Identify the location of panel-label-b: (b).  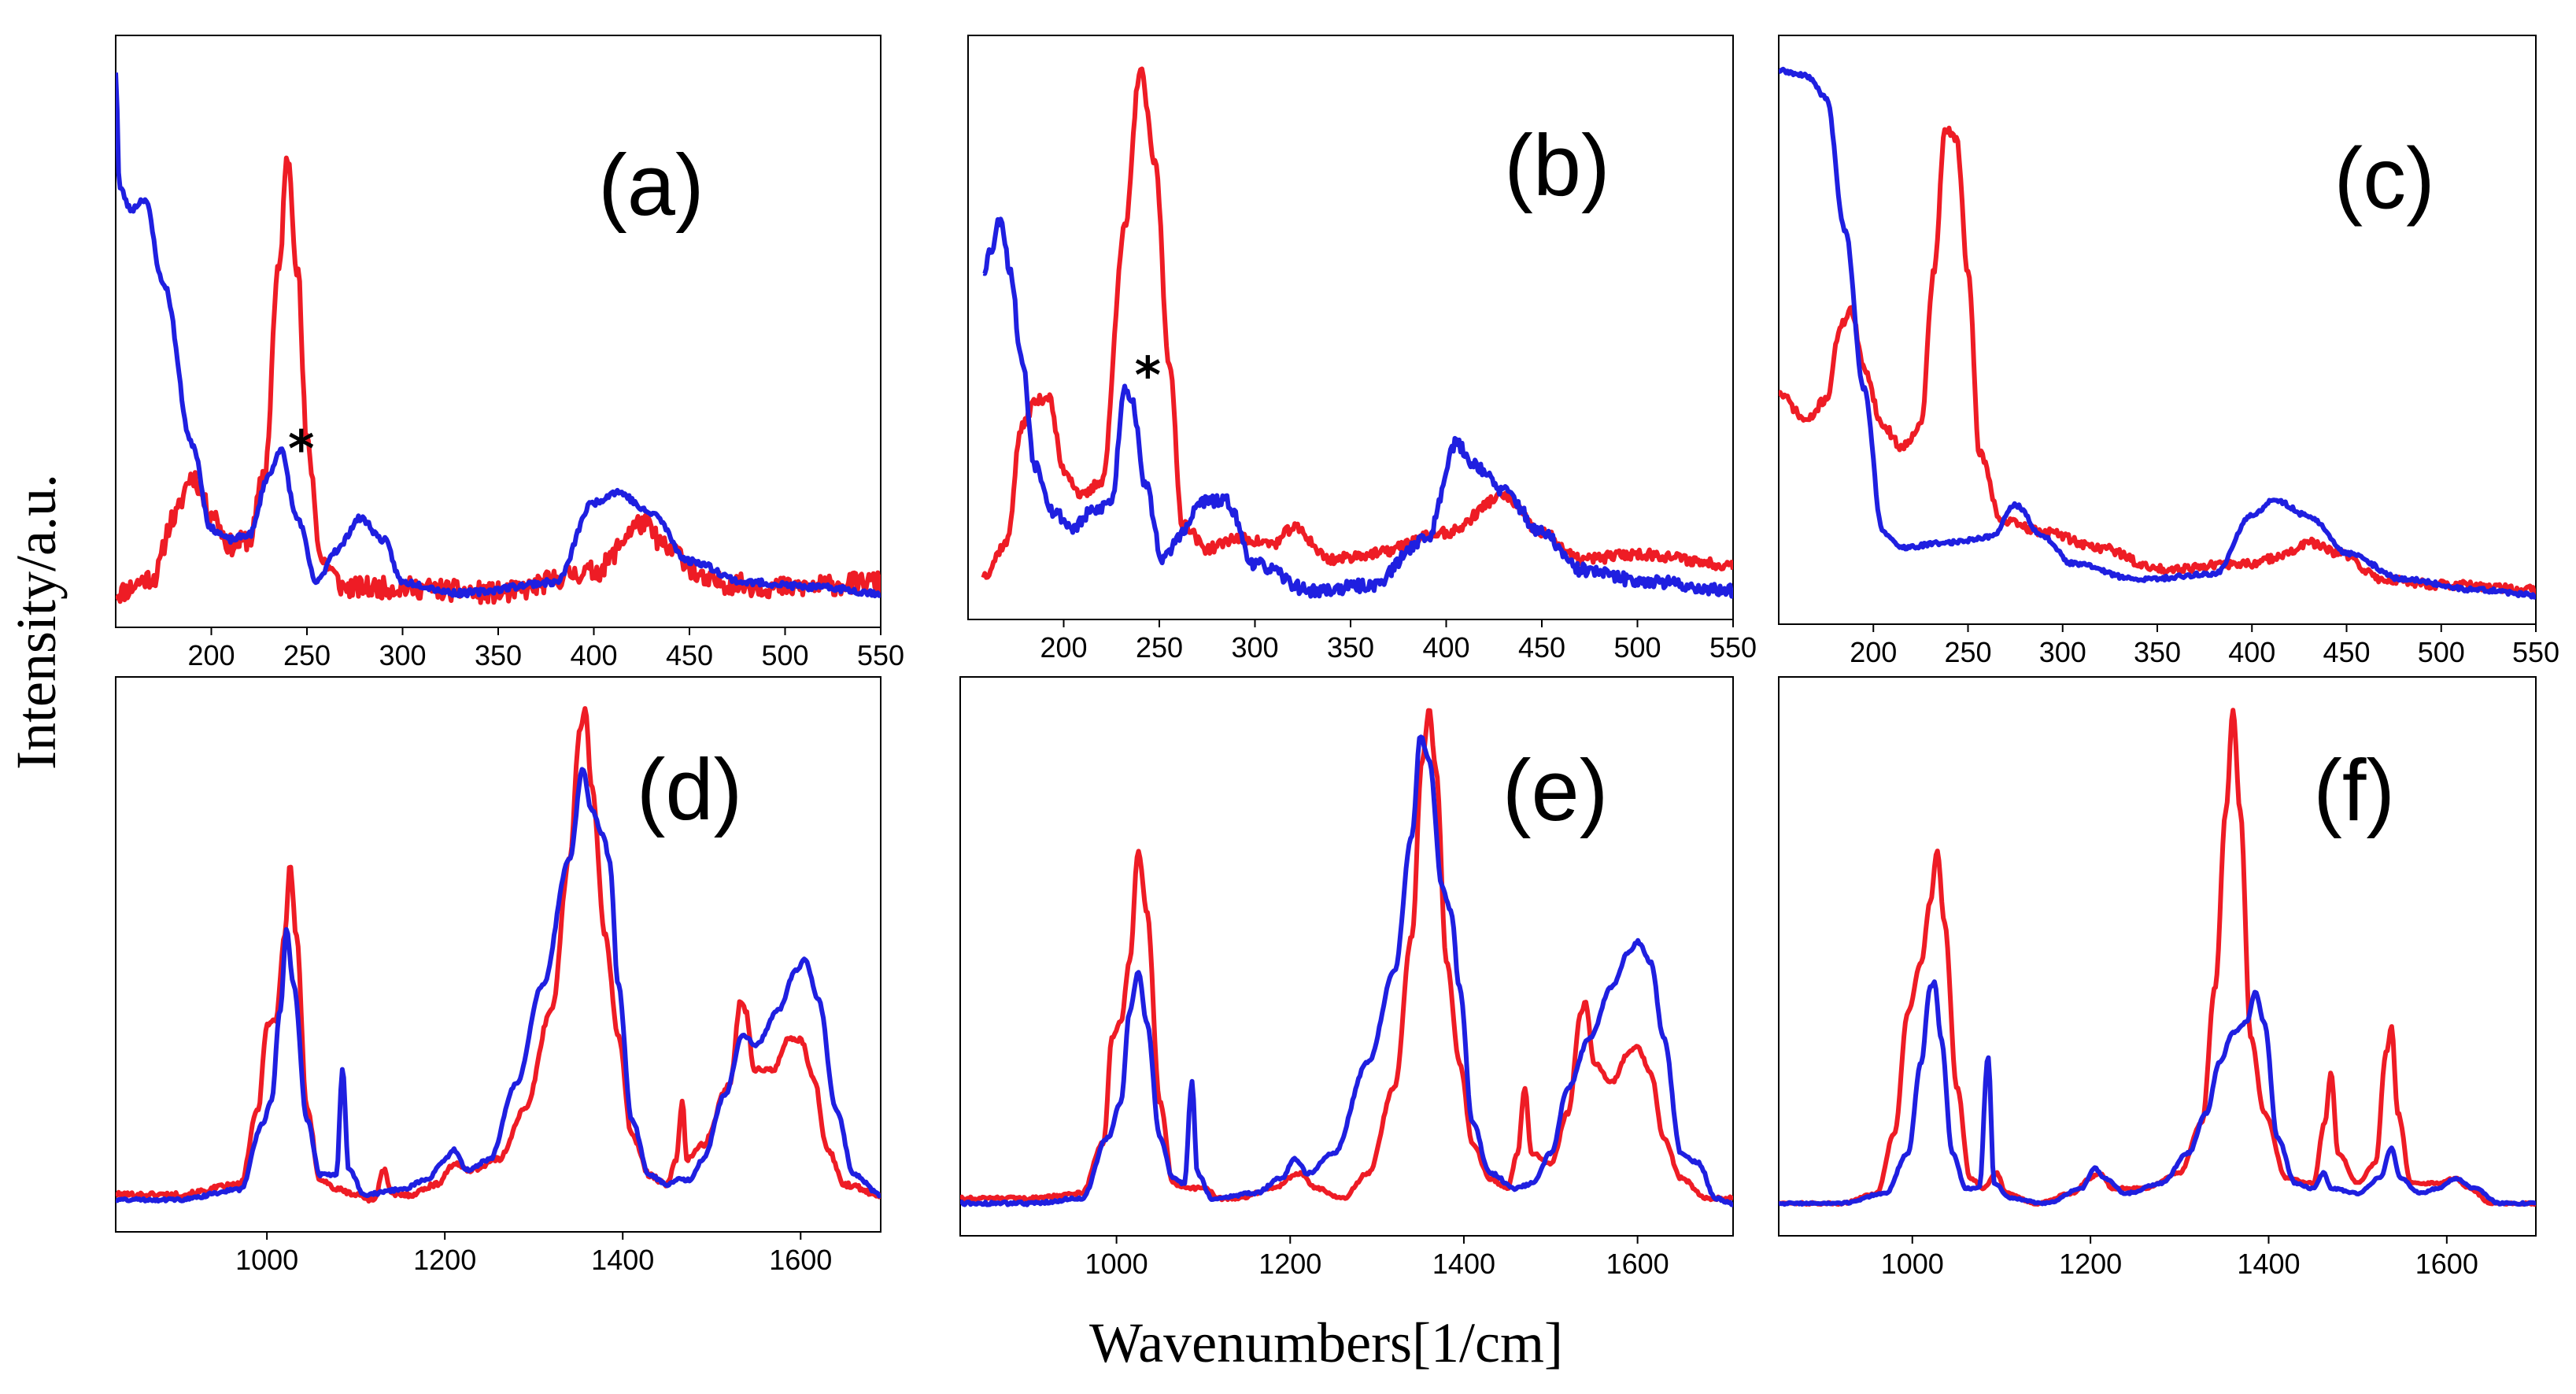
(1557, 166).